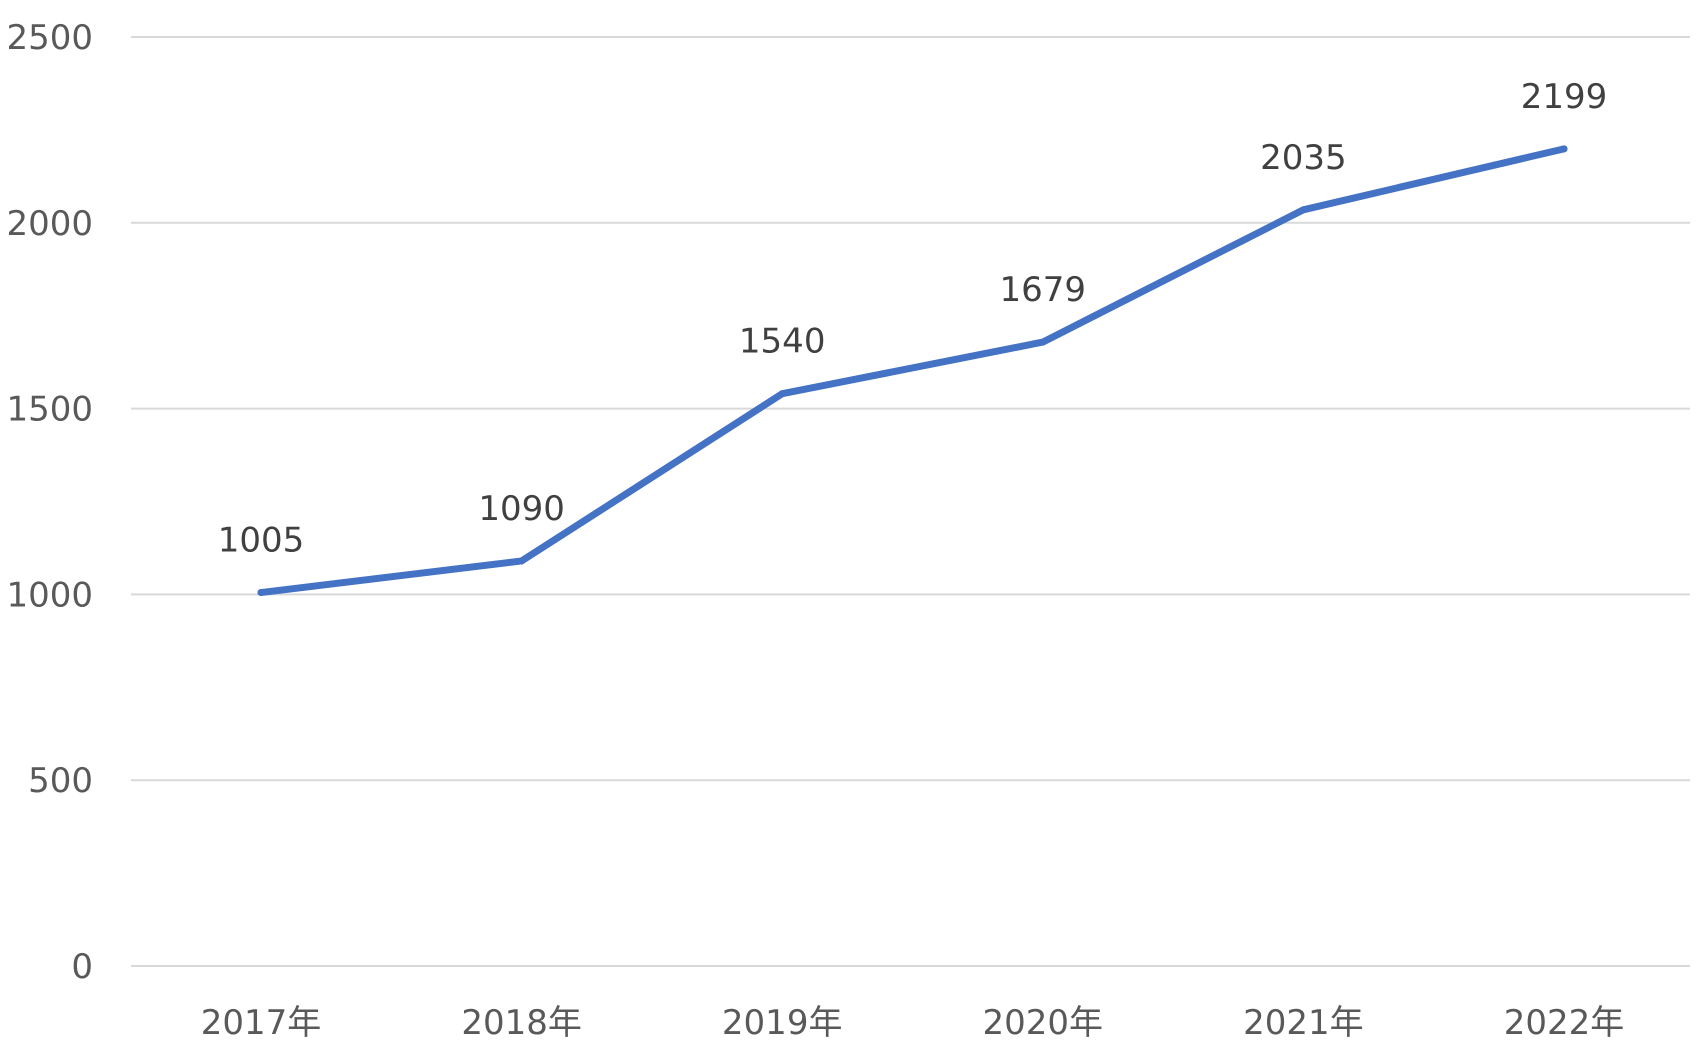  What do you see at coordinates (1303, 158) in the screenshot?
I see `data-label: 2035` at bounding box center [1303, 158].